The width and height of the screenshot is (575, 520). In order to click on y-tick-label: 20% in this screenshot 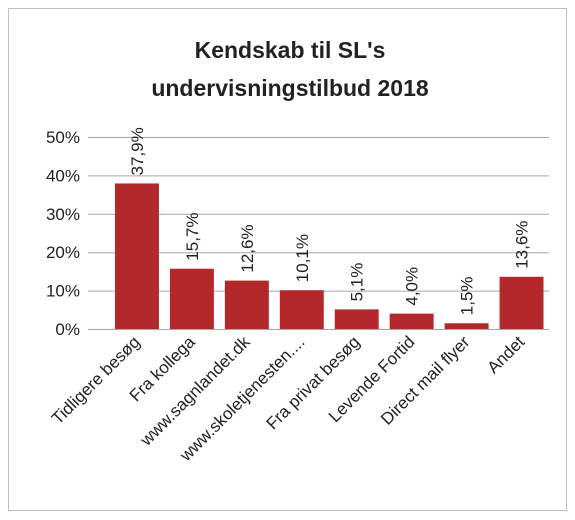, I will do `click(63, 252)`.